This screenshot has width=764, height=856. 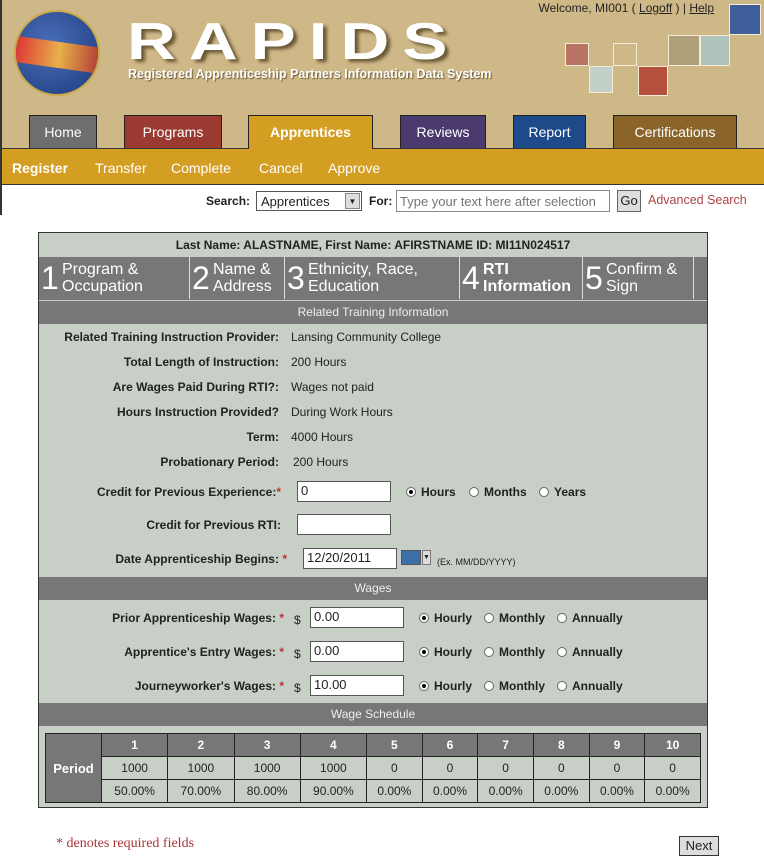 I want to click on subnav-complete: Complete, so click(x=201, y=168).